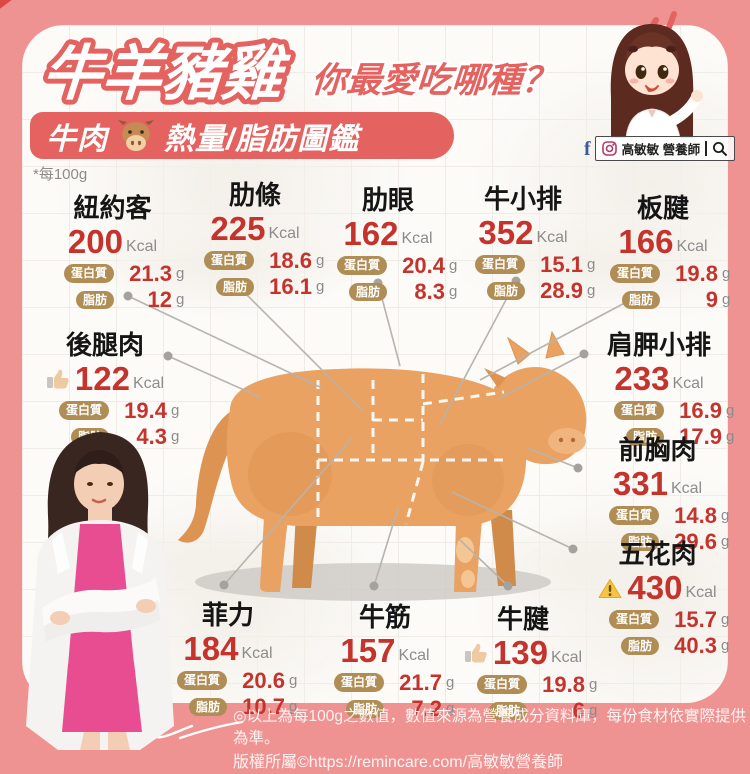  Describe the element at coordinates (522, 199) in the screenshot. I see `cut-name: 牛小排` at that location.